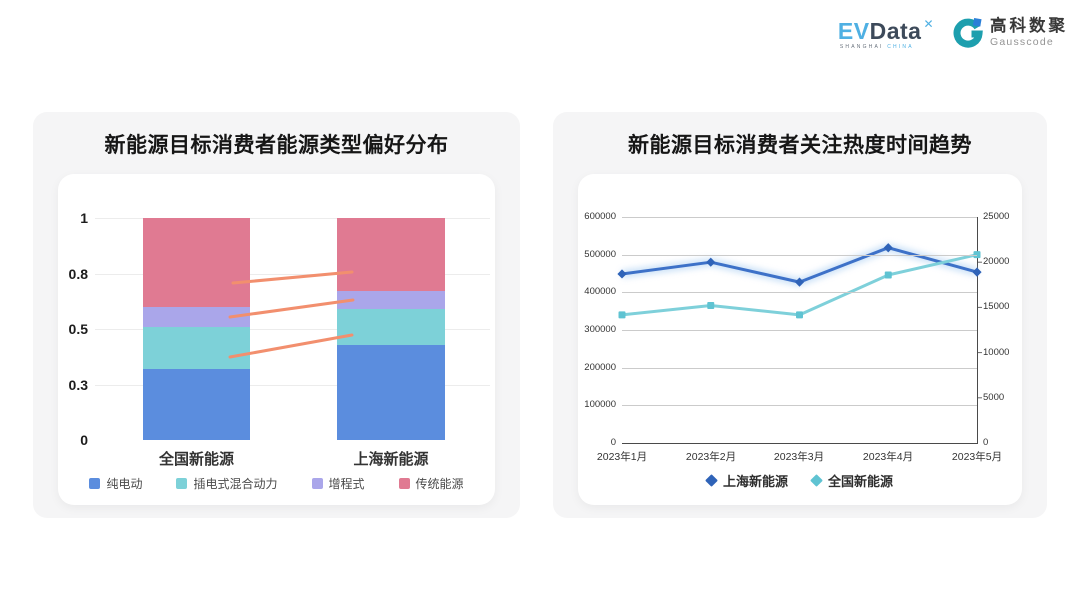 The height and width of the screenshot is (608, 1080). I want to click on evdata-wordmark: EV Data ✕, so click(885, 30).